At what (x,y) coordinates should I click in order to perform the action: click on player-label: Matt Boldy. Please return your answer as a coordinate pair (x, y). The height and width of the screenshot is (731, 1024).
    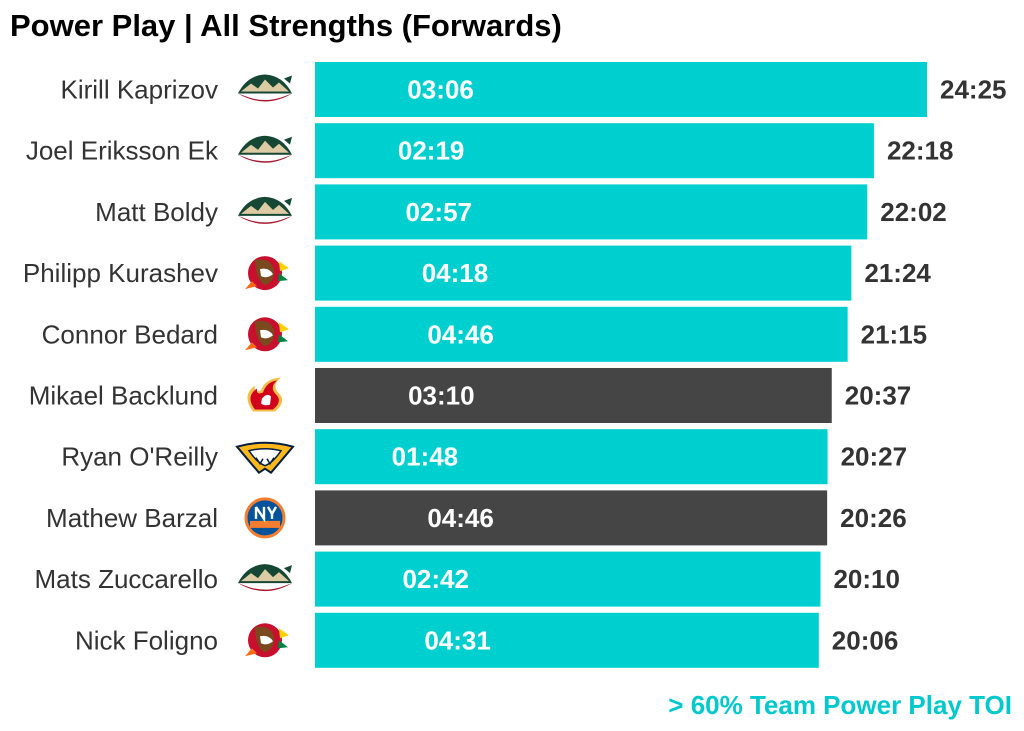
    Looking at the image, I should click on (156, 212).